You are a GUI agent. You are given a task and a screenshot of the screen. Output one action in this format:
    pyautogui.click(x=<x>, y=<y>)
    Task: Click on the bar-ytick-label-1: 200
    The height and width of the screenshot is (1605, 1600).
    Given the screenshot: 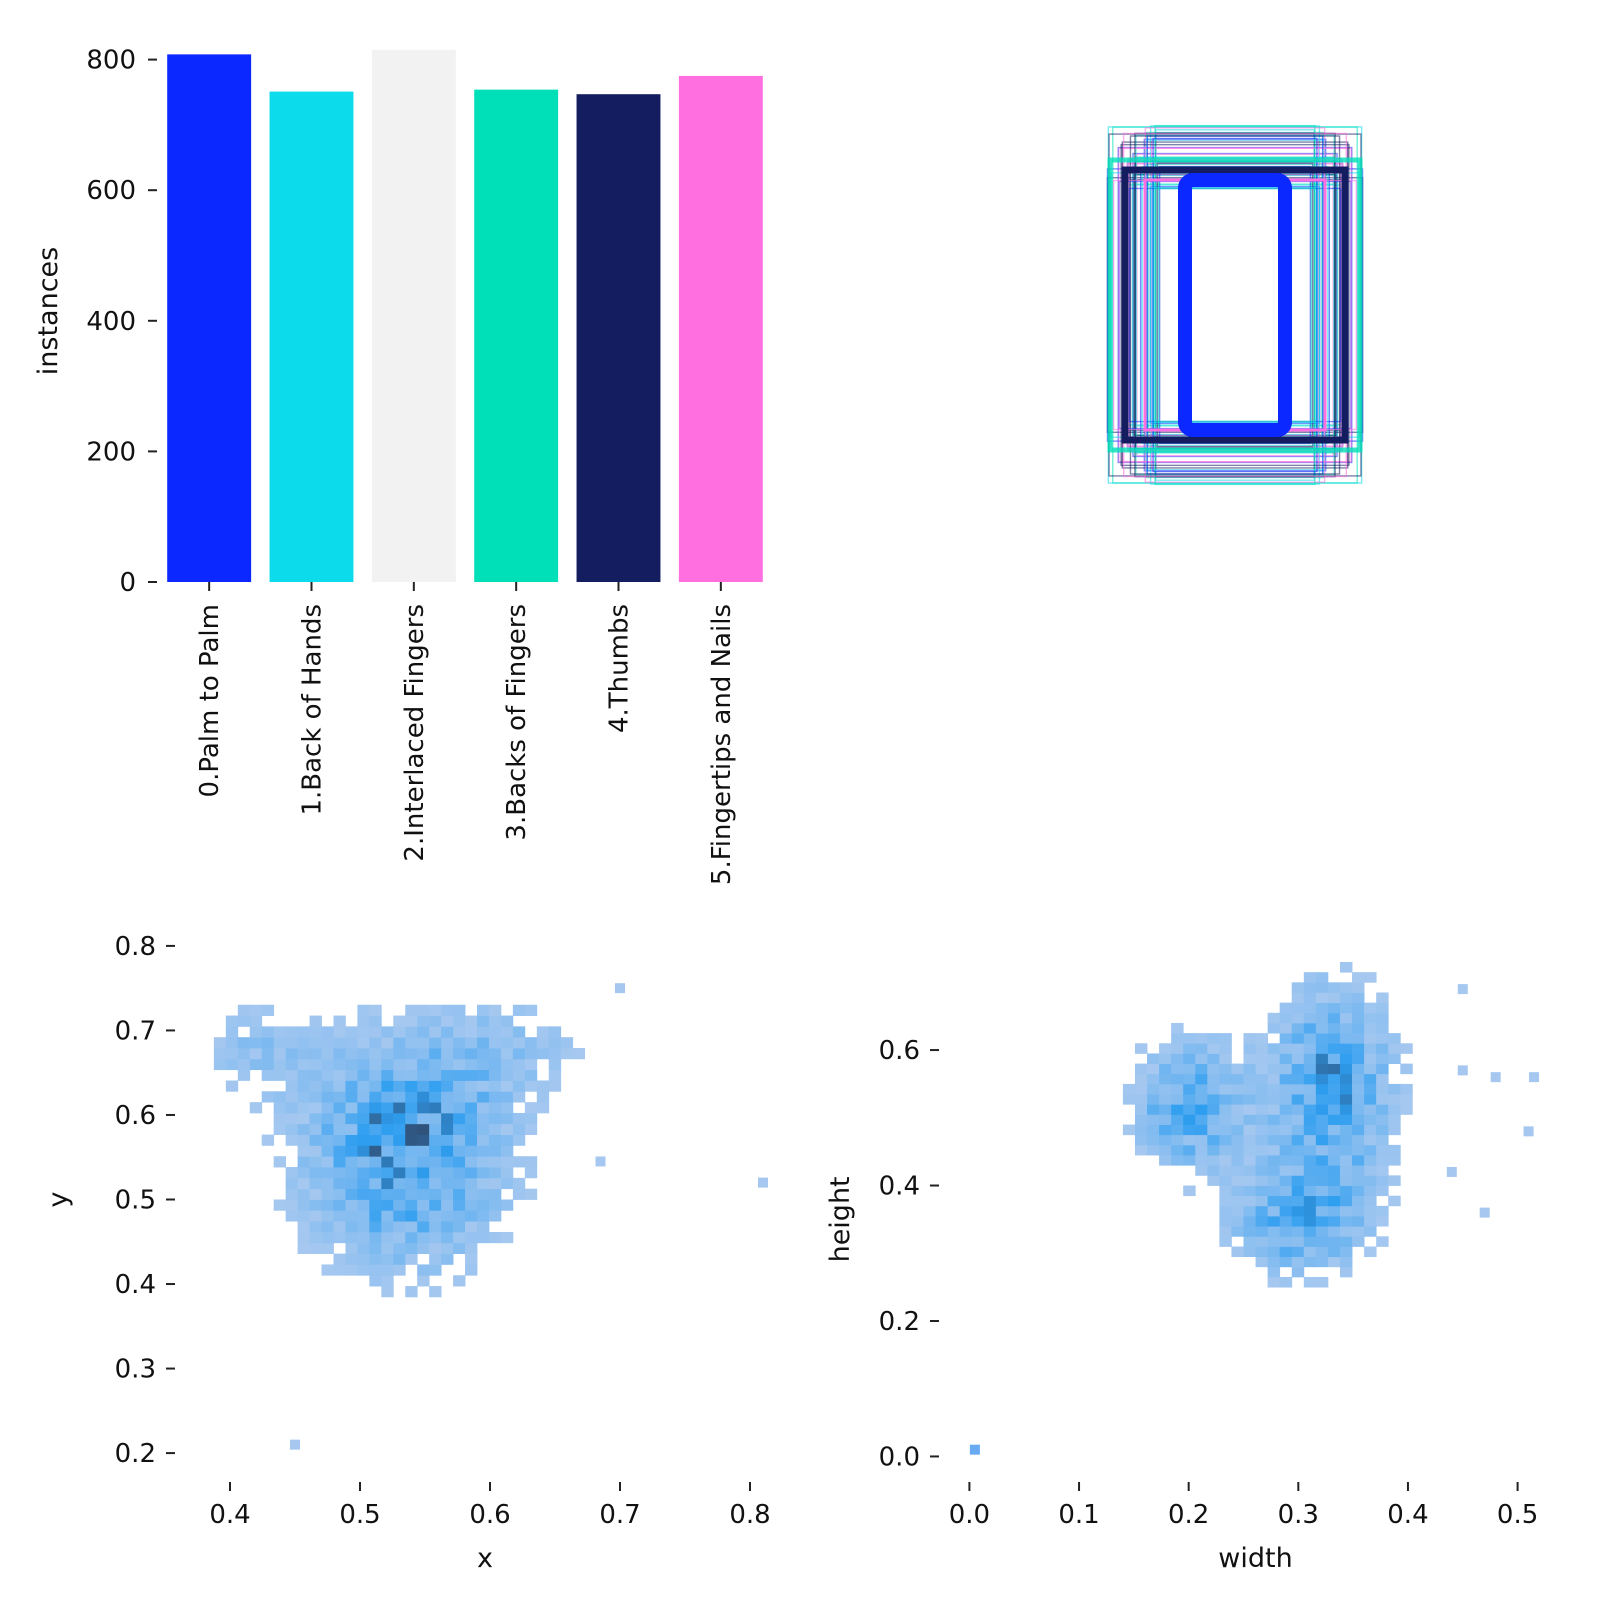 What is the action you would take?
    pyautogui.click(x=111, y=452)
    